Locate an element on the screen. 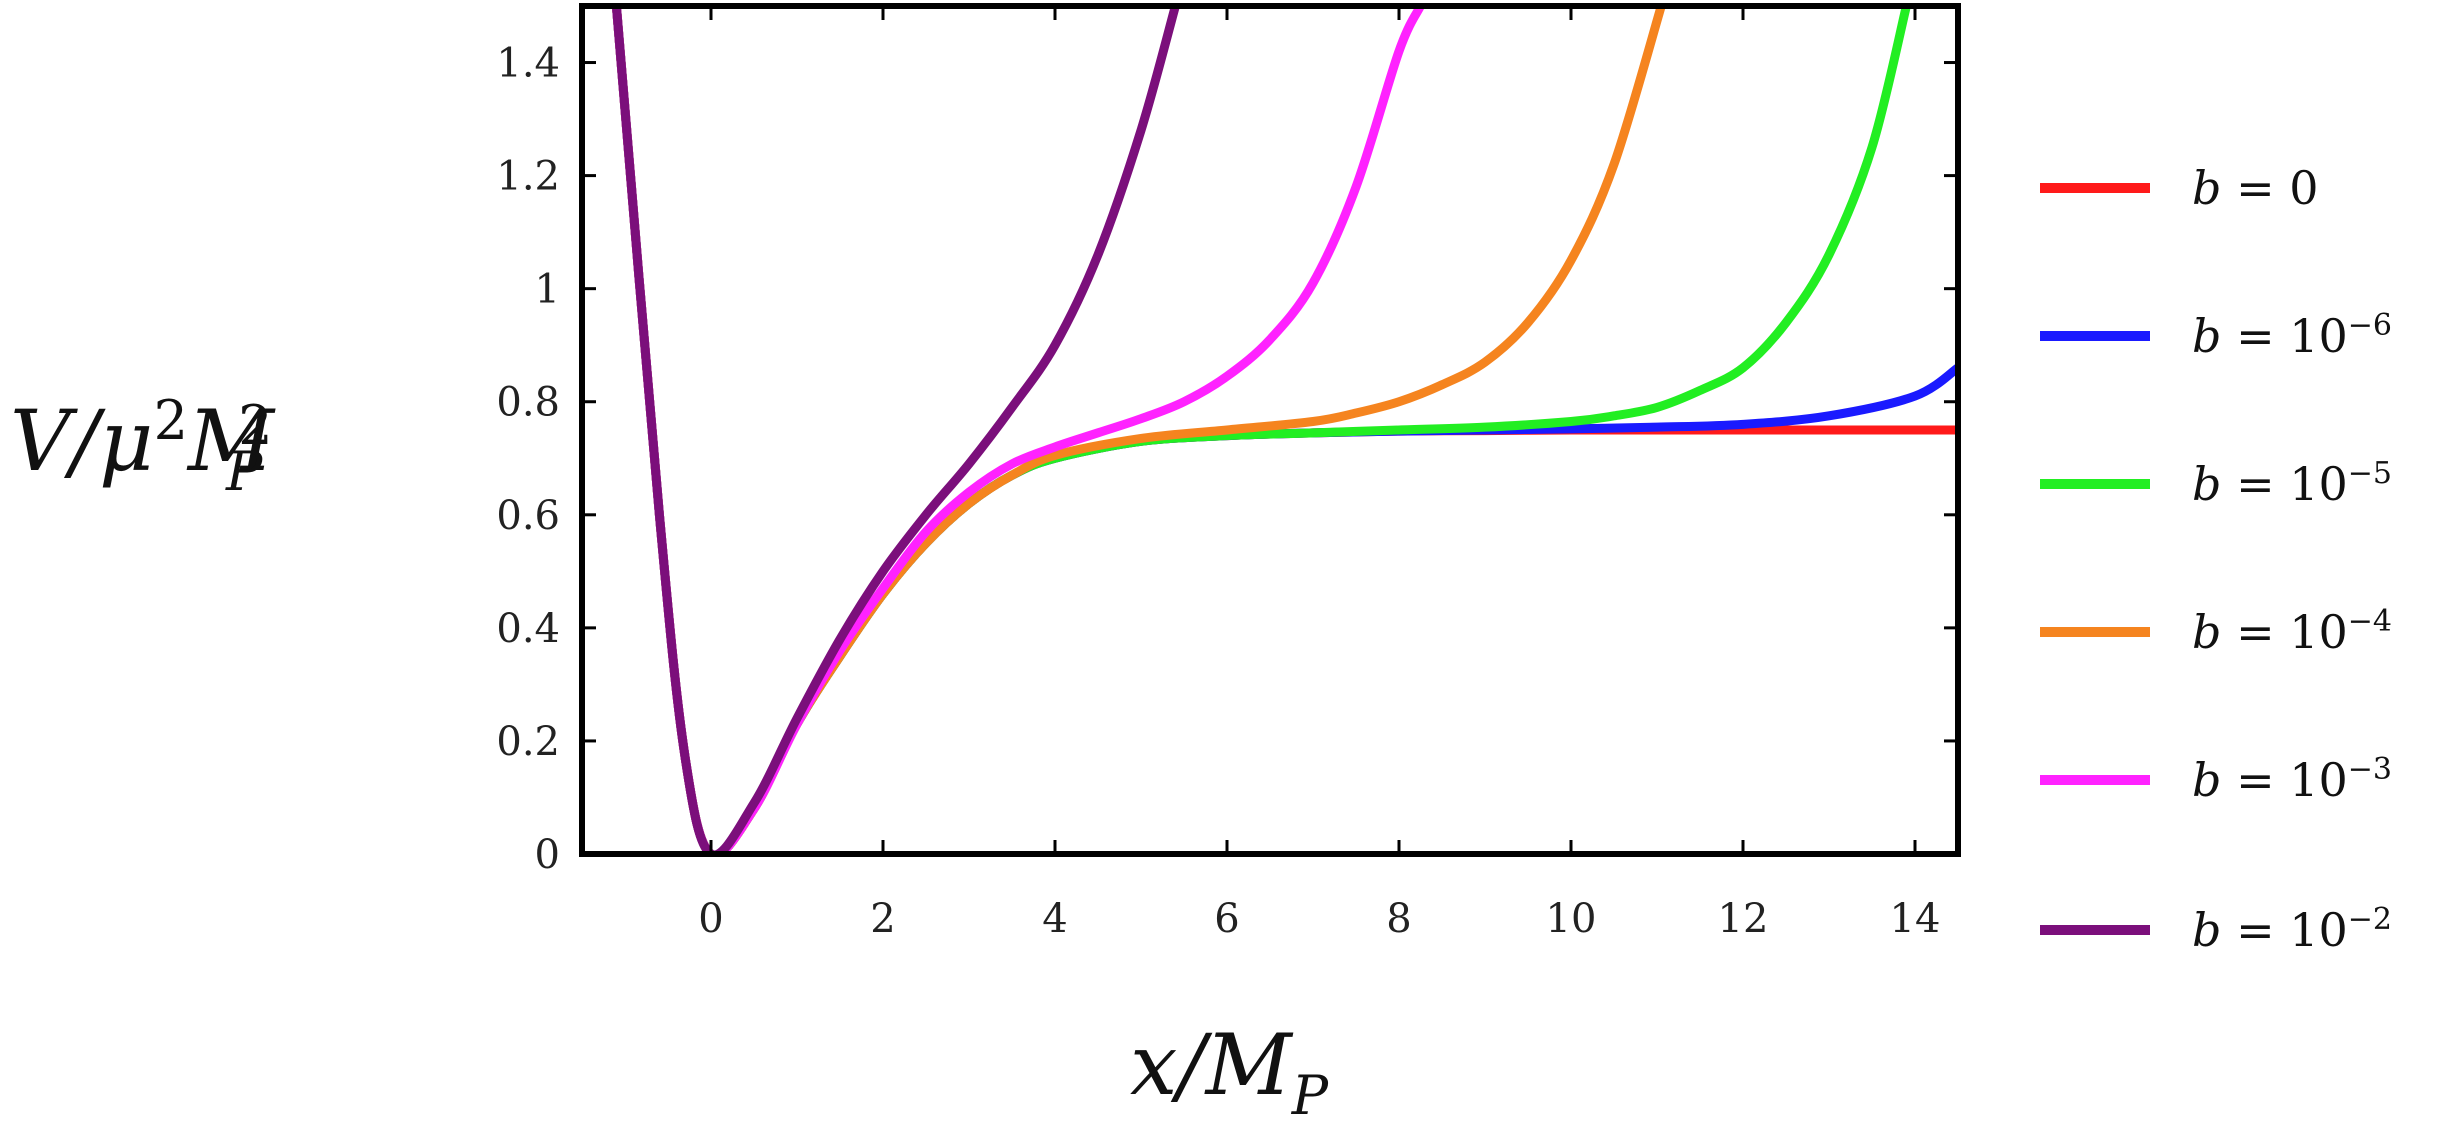 The width and height of the screenshot is (2456, 1122). x-tick-label: 4 is located at coordinates (1054, 919).